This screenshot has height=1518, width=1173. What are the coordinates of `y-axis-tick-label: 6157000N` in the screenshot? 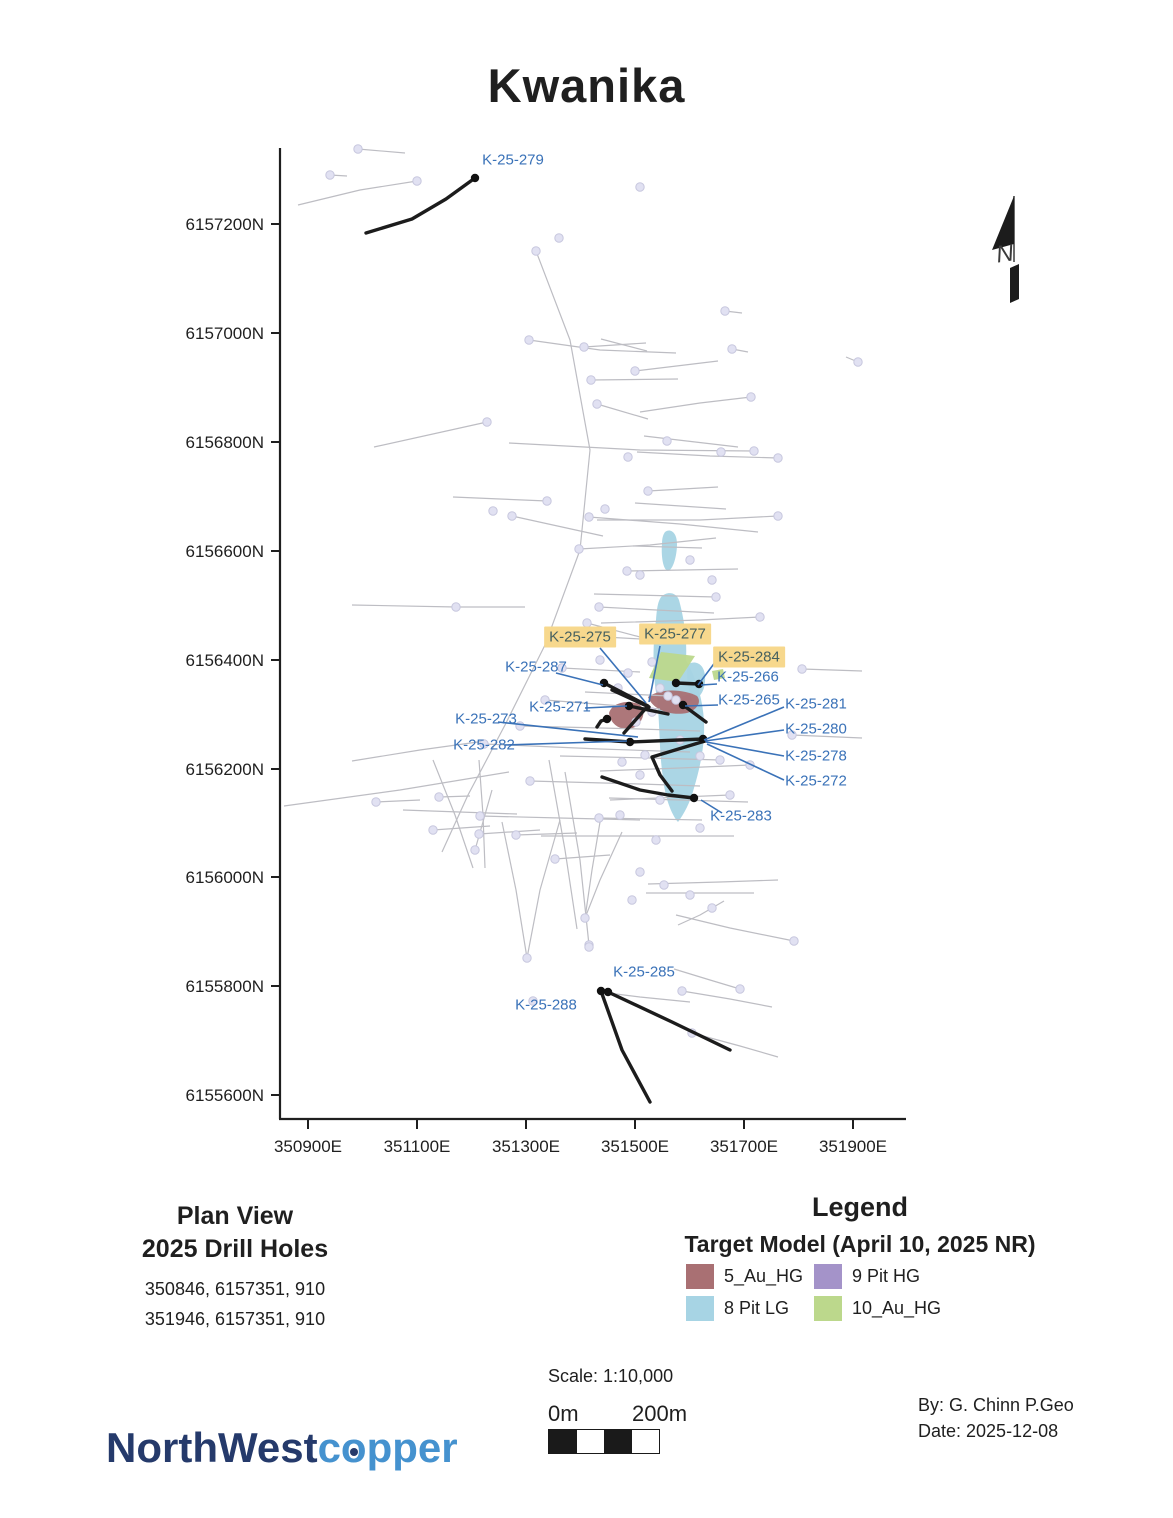 It's located at (225, 333).